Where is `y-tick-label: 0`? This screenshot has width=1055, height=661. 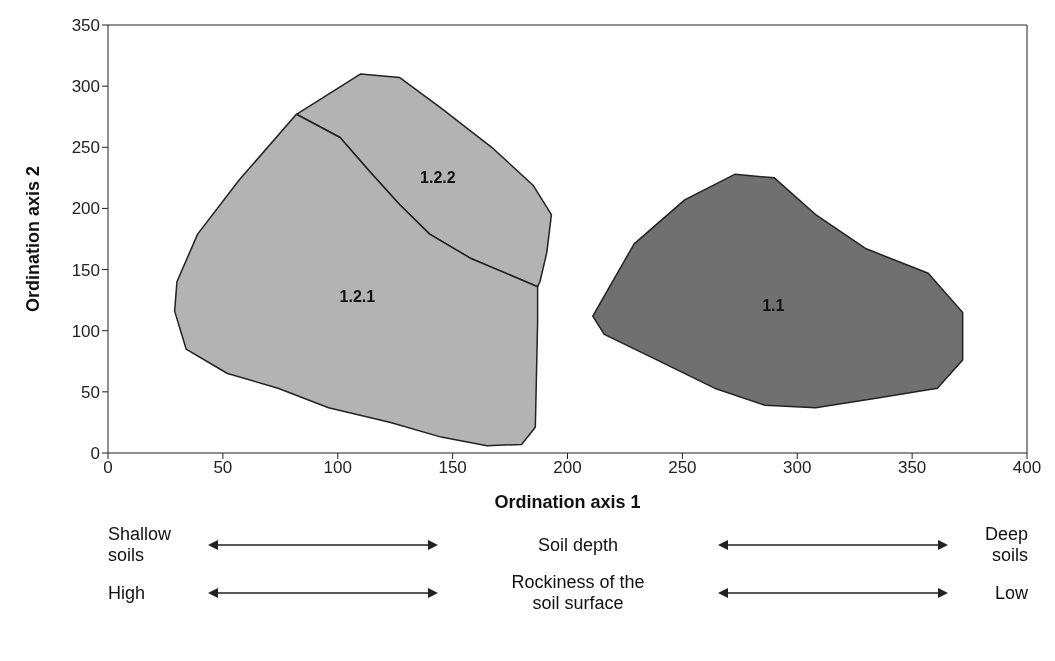 y-tick-label: 0 is located at coordinates (95, 454).